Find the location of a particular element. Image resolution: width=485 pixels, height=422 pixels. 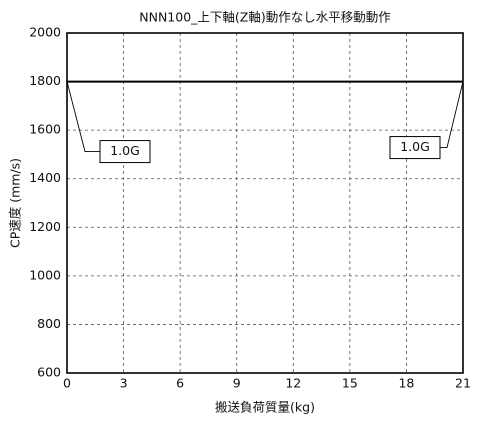

x-tick-label: 12 is located at coordinates (293, 383).